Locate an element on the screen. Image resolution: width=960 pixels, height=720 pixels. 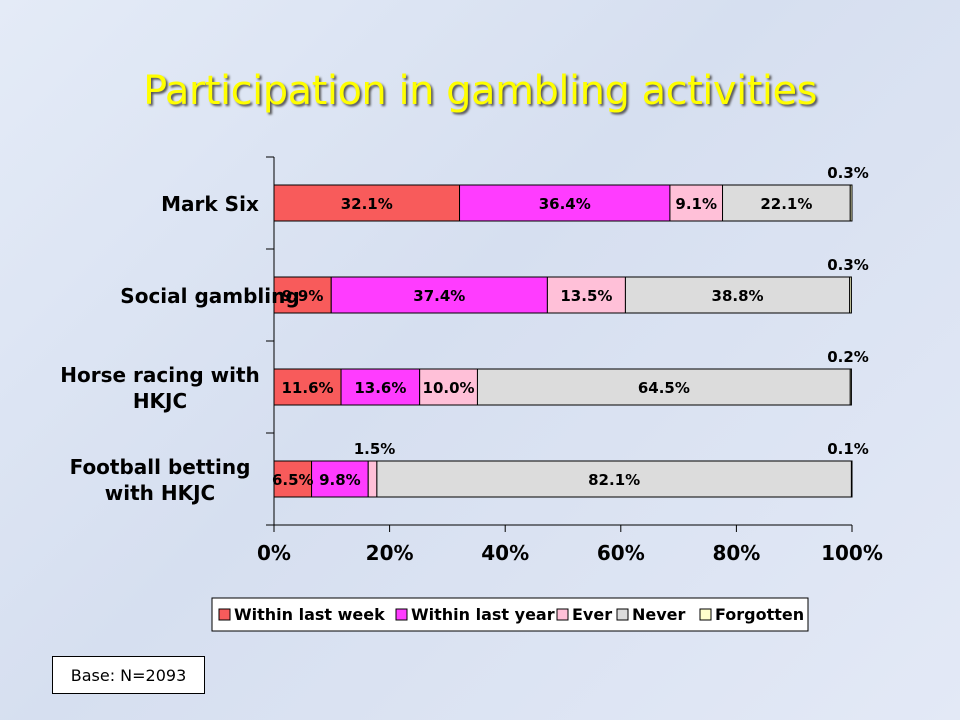
data-label-4-2: 0.2% is located at coordinates (848, 357).